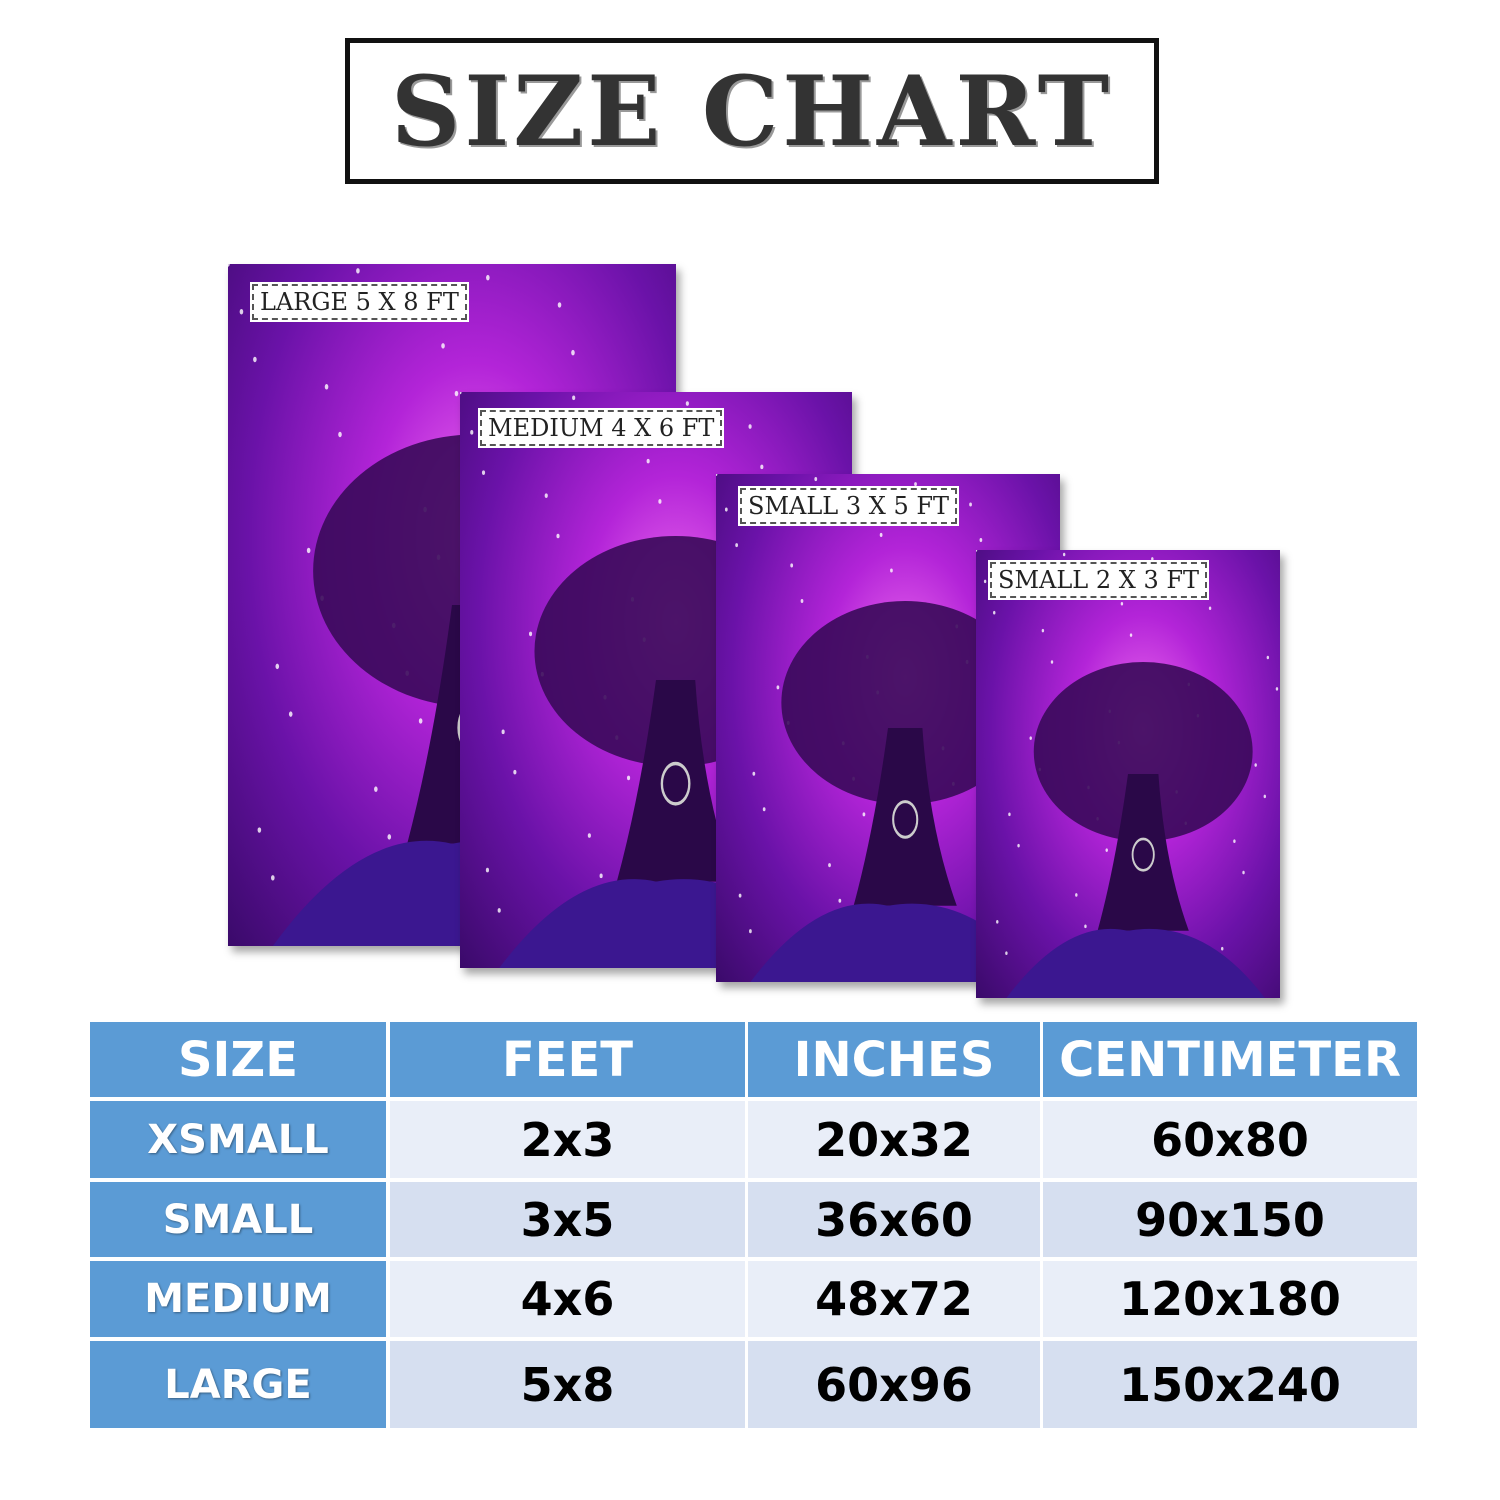 Image resolution: width=1500 pixels, height=1500 pixels. What do you see at coordinates (1230, 1299) in the screenshot?
I see `dimension-cell: 120x180` at bounding box center [1230, 1299].